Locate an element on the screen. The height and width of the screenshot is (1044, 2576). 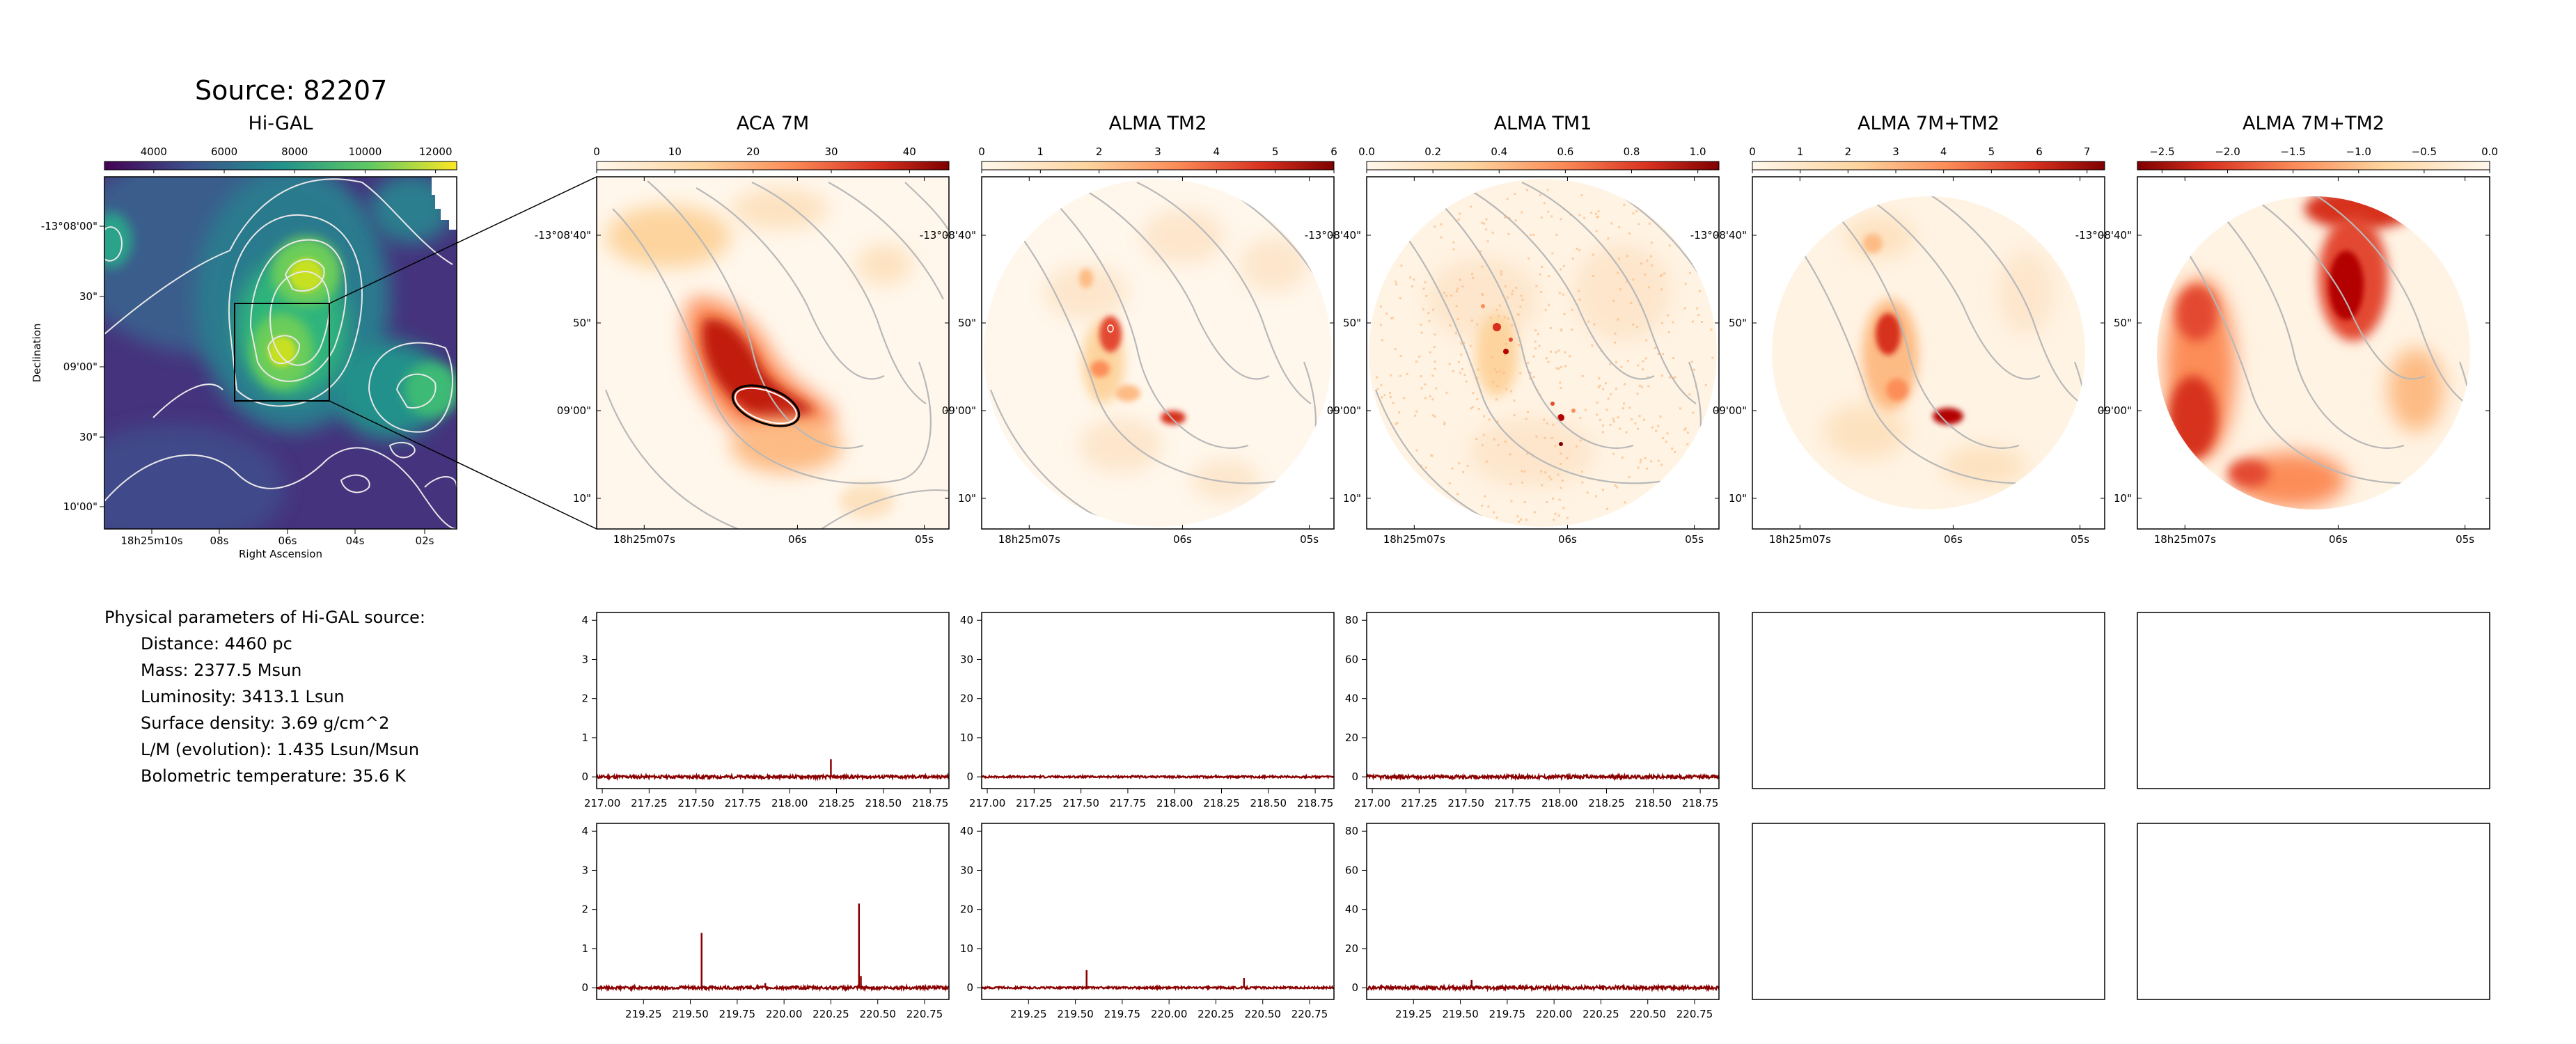
spectrum-line is located at coordinates (1158, 987).